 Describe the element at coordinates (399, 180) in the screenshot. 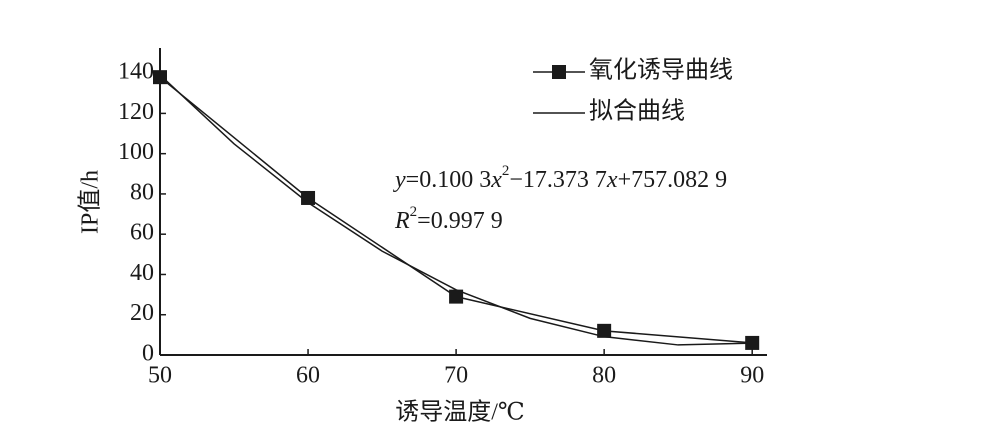

I see `equation-part: y` at that location.